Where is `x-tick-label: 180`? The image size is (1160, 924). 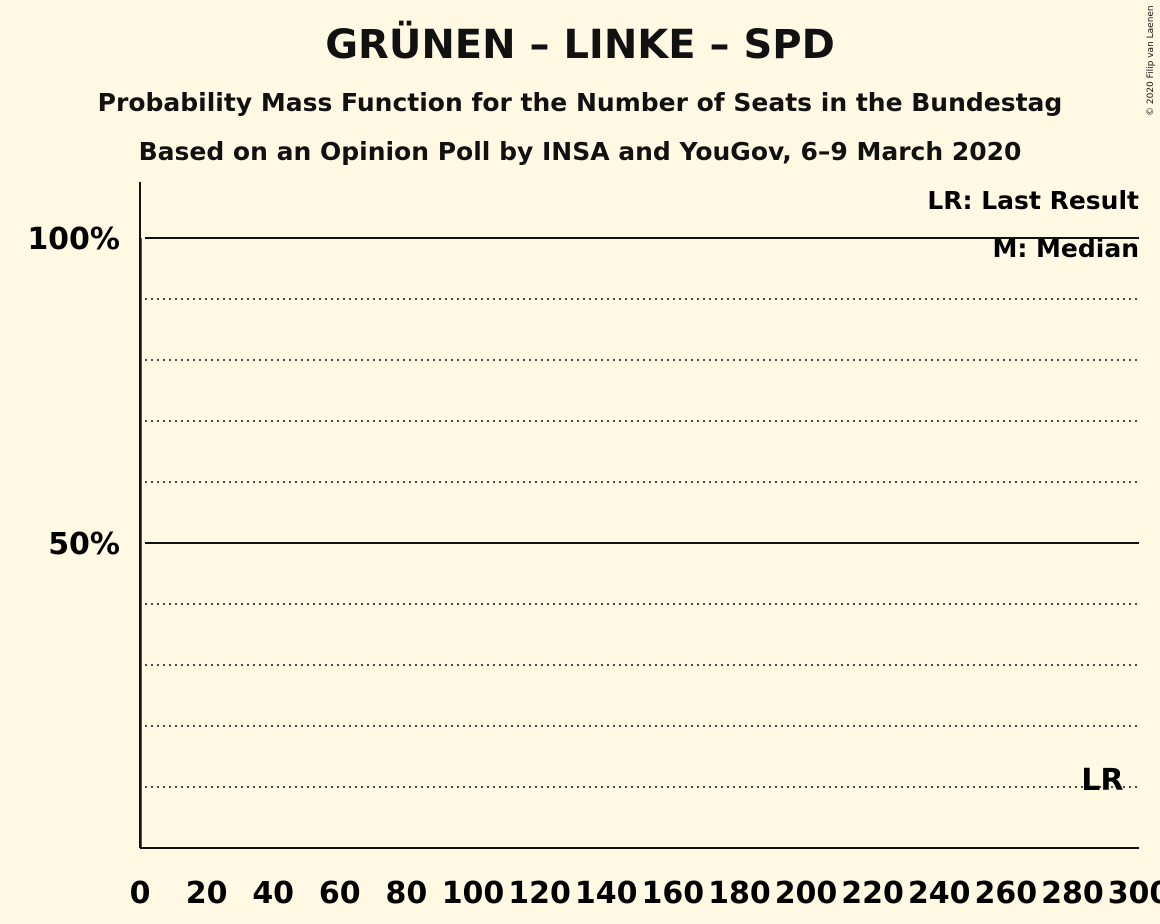
x-tick-label: 180 is located at coordinates (739, 893).